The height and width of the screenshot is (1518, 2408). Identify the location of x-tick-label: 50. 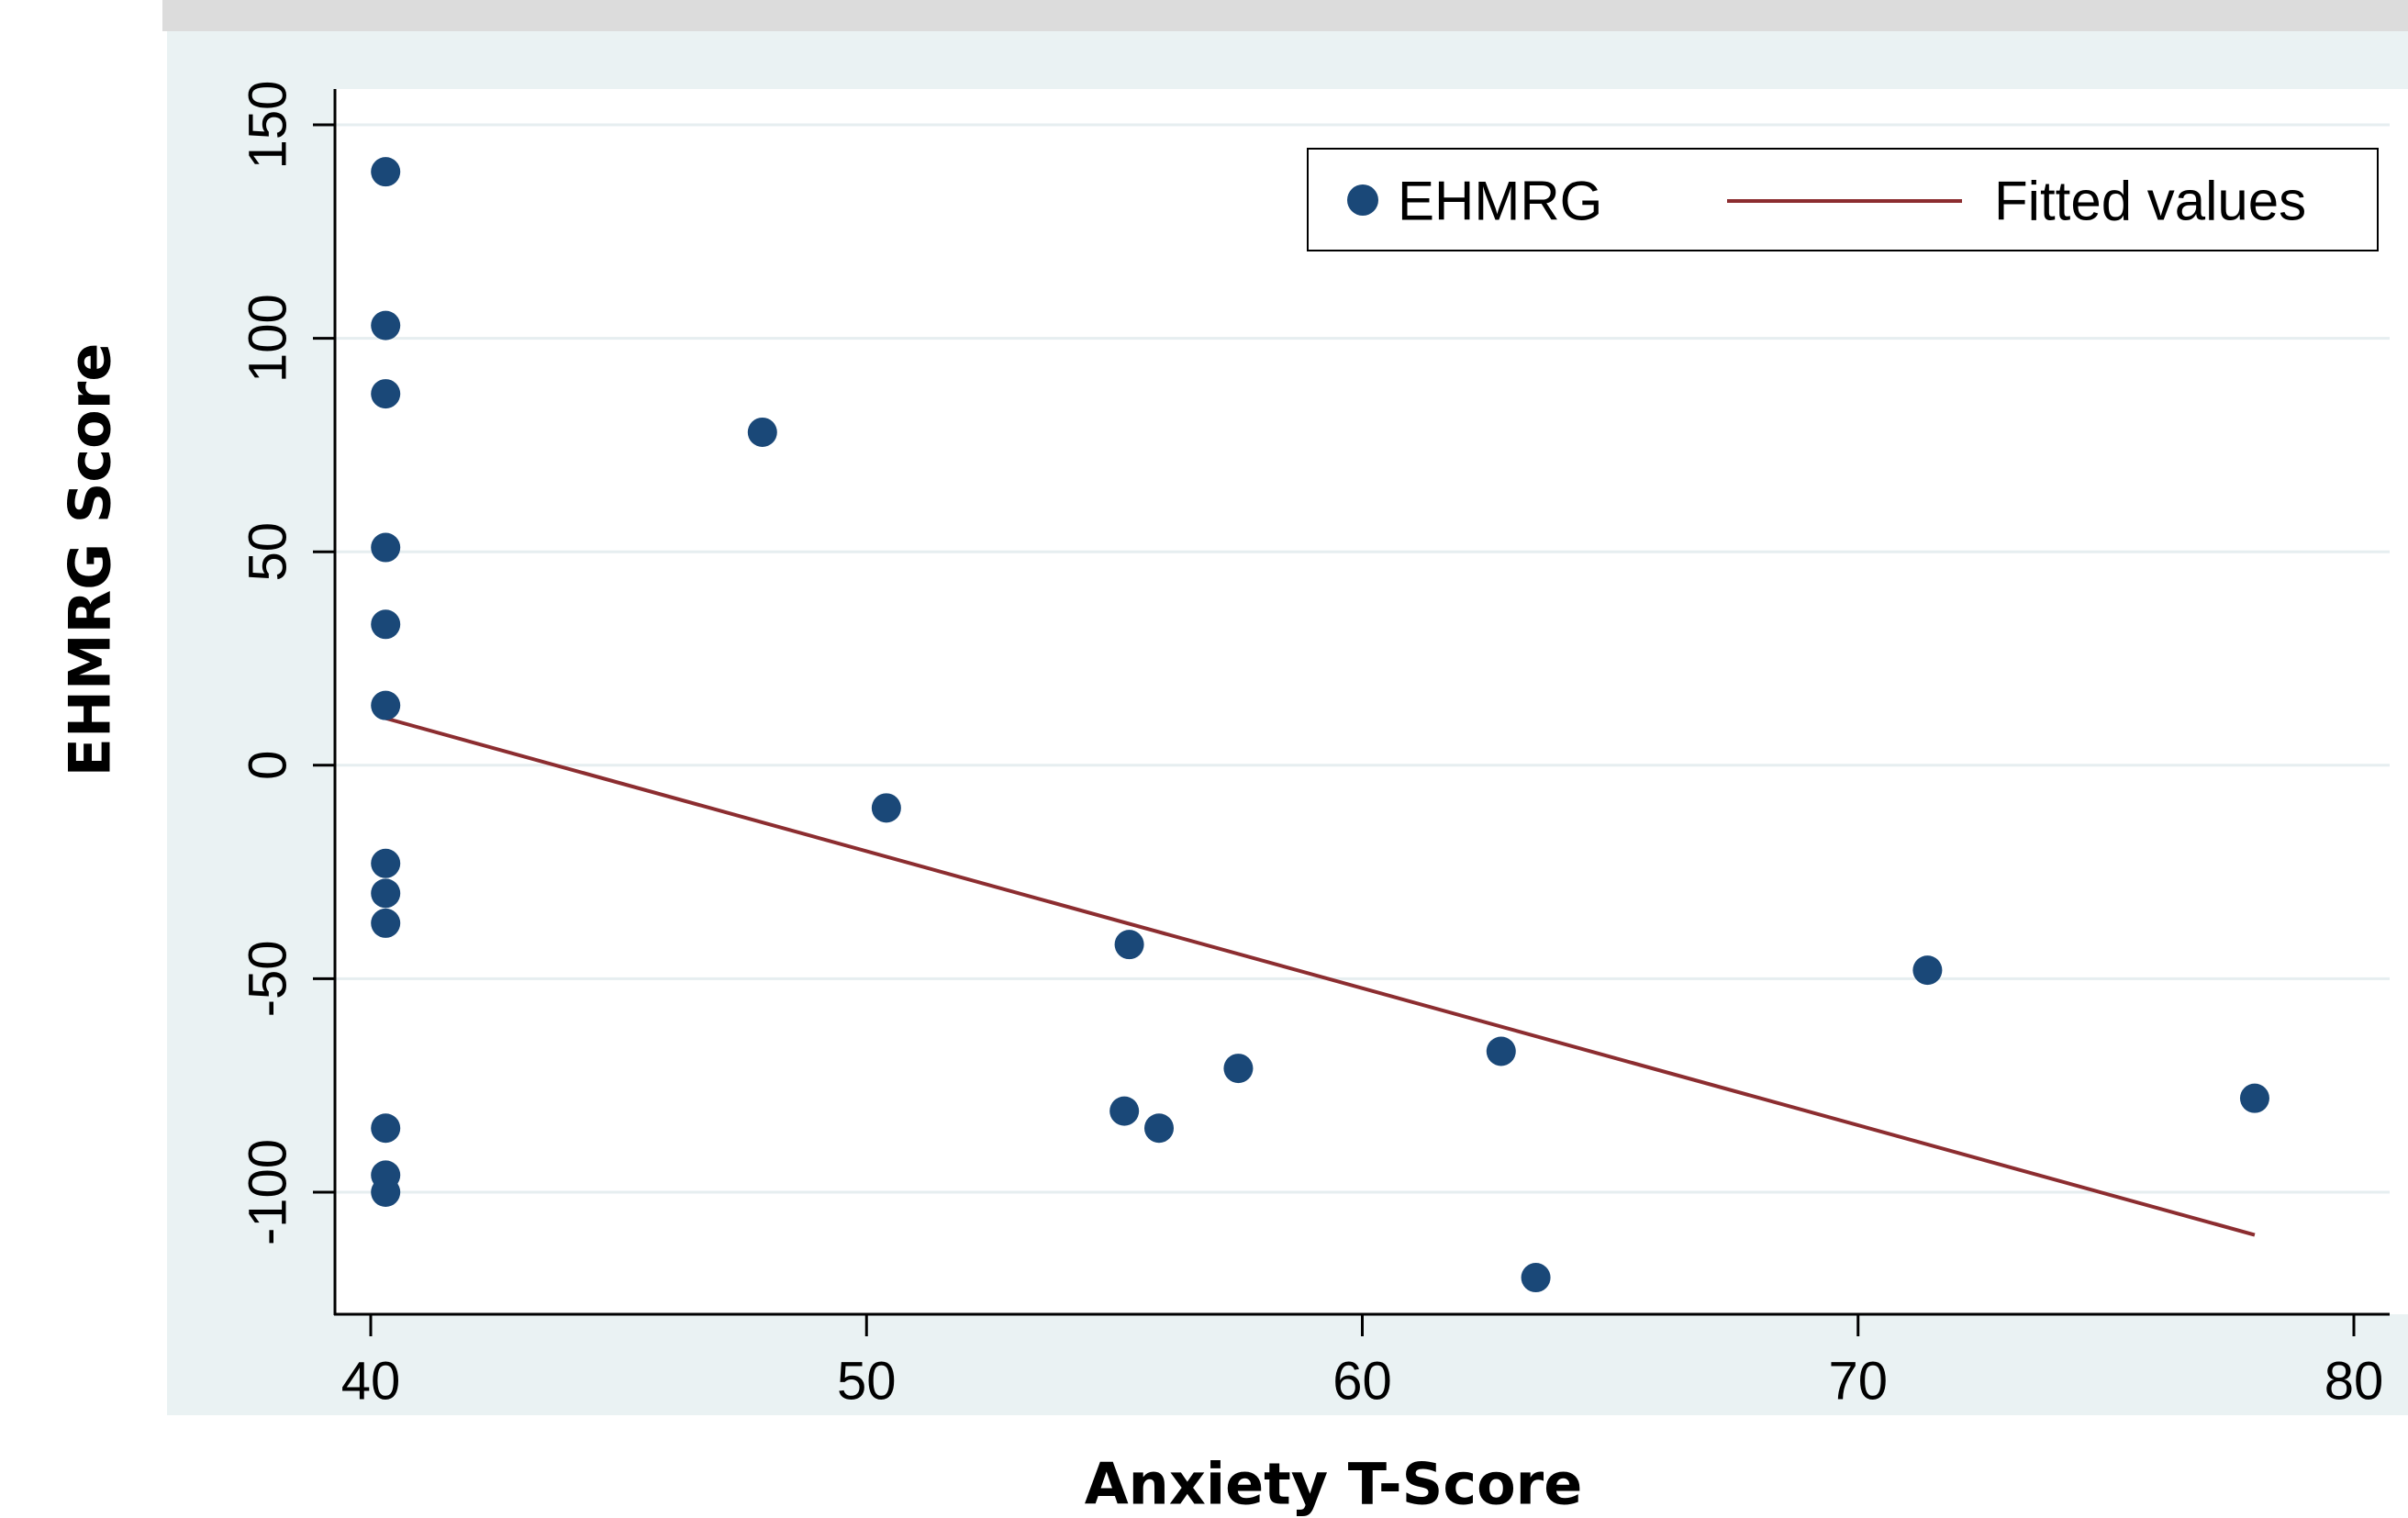
(867, 1382).